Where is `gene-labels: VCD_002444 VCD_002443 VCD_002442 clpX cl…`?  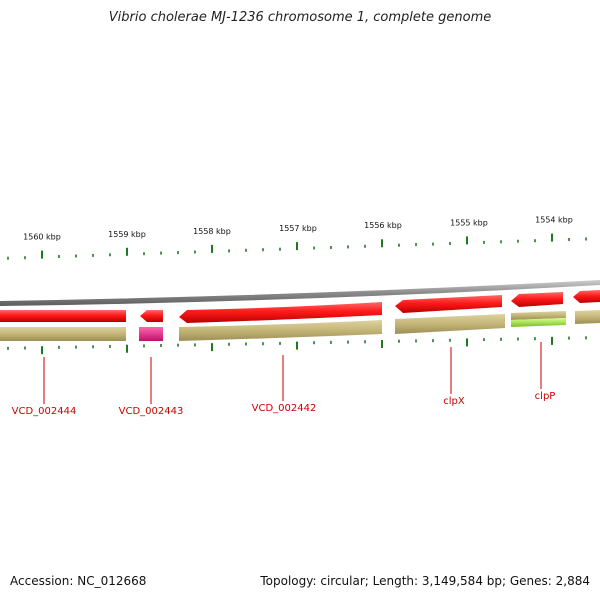 gene-labels: VCD_002444 VCD_002443 VCD_002442 clpX cl… is located at coordinates (284, 404).